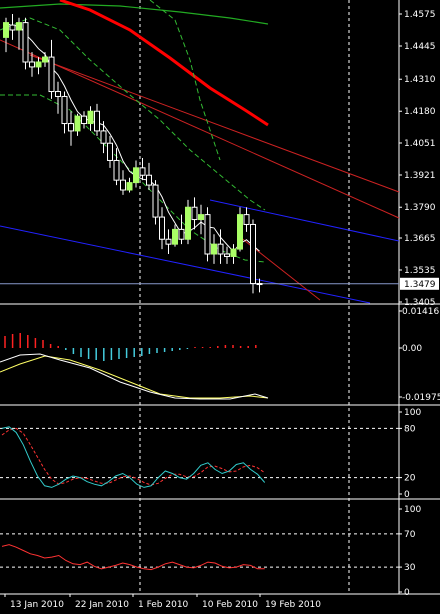  I want to click on price-tick-label: 1.4180, so click(420, 112).